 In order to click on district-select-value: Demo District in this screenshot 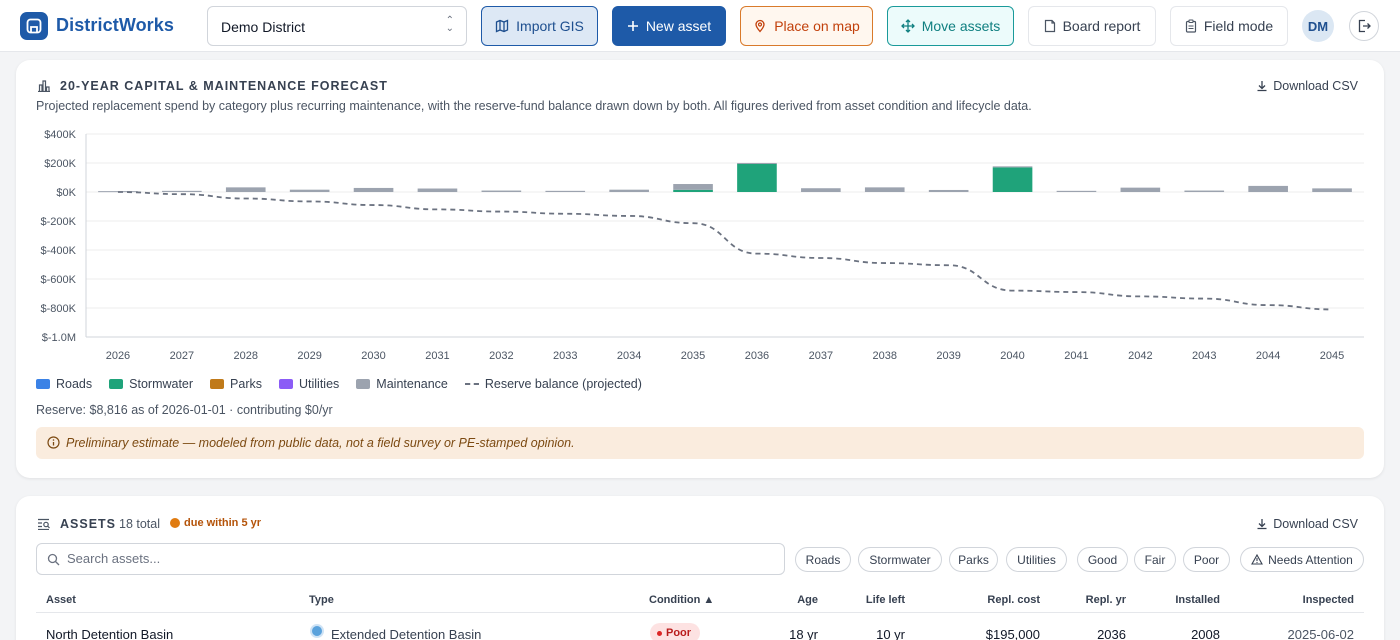, I will do `click(263, 27)`.